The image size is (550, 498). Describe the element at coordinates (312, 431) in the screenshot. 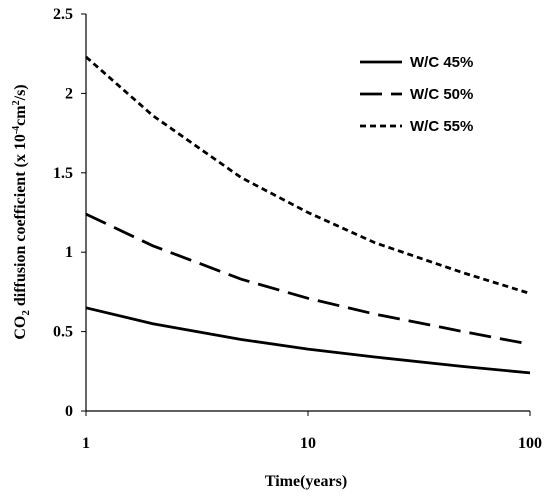

I see `x-ticks: 1 10 100` at that location.